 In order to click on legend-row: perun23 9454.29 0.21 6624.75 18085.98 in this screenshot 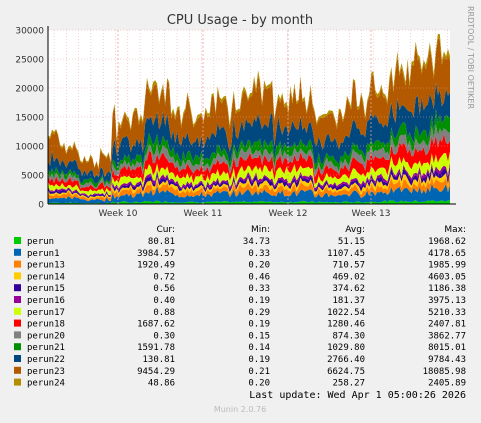, I will do `click(240, 371)`.